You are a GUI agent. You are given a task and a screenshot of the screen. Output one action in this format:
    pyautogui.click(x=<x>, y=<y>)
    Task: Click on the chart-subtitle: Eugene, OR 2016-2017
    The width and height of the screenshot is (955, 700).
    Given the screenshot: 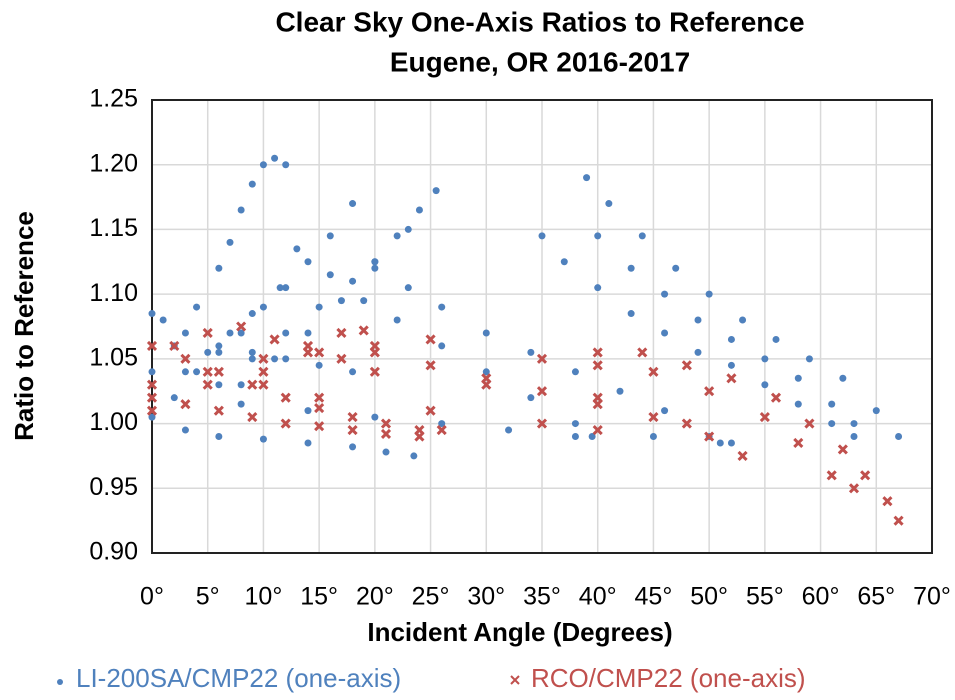 What is the action you would take?
    pyautogui.click(x=540, y=61)
    